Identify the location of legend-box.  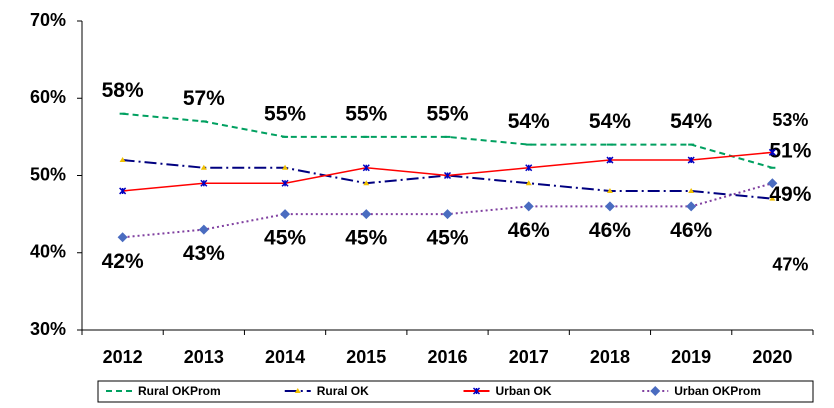
(455, 391).